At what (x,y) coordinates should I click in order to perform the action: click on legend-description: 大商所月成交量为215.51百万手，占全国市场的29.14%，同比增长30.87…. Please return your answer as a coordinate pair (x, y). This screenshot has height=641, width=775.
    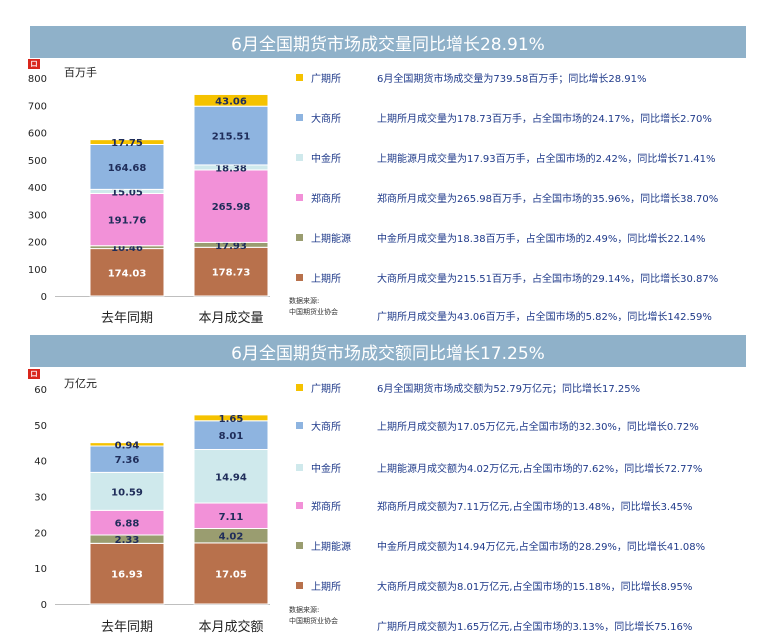
    Looking at the image, I should click on (548, 279).